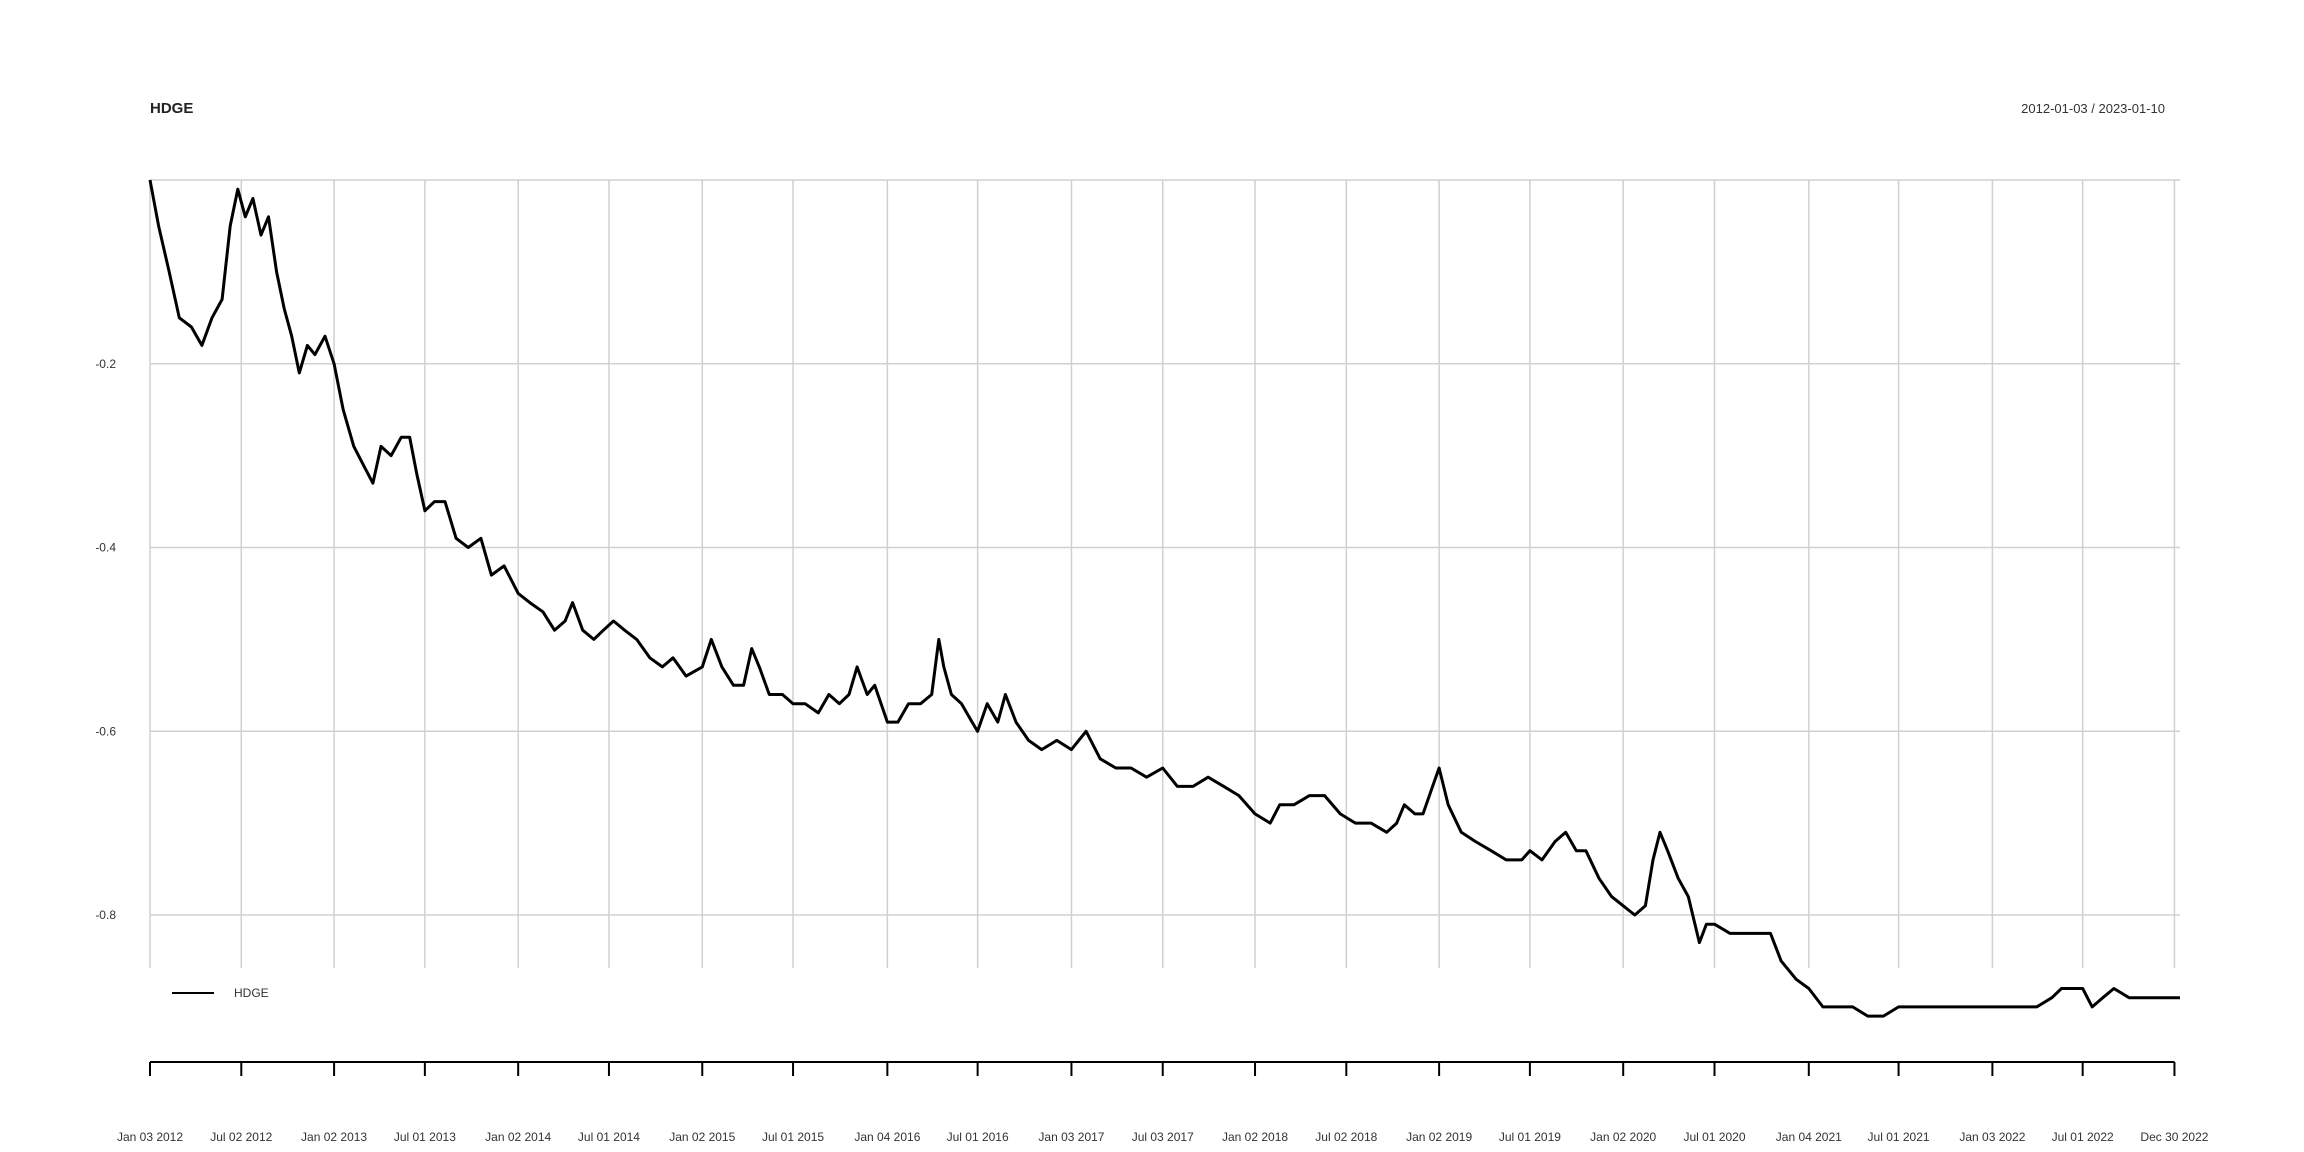 This screenshot has width=2304, height=1152. Describe the element at coordinates (2174, 1137) in the screenshot. I see `x-tick-label: Dec 30 2022` at that location.